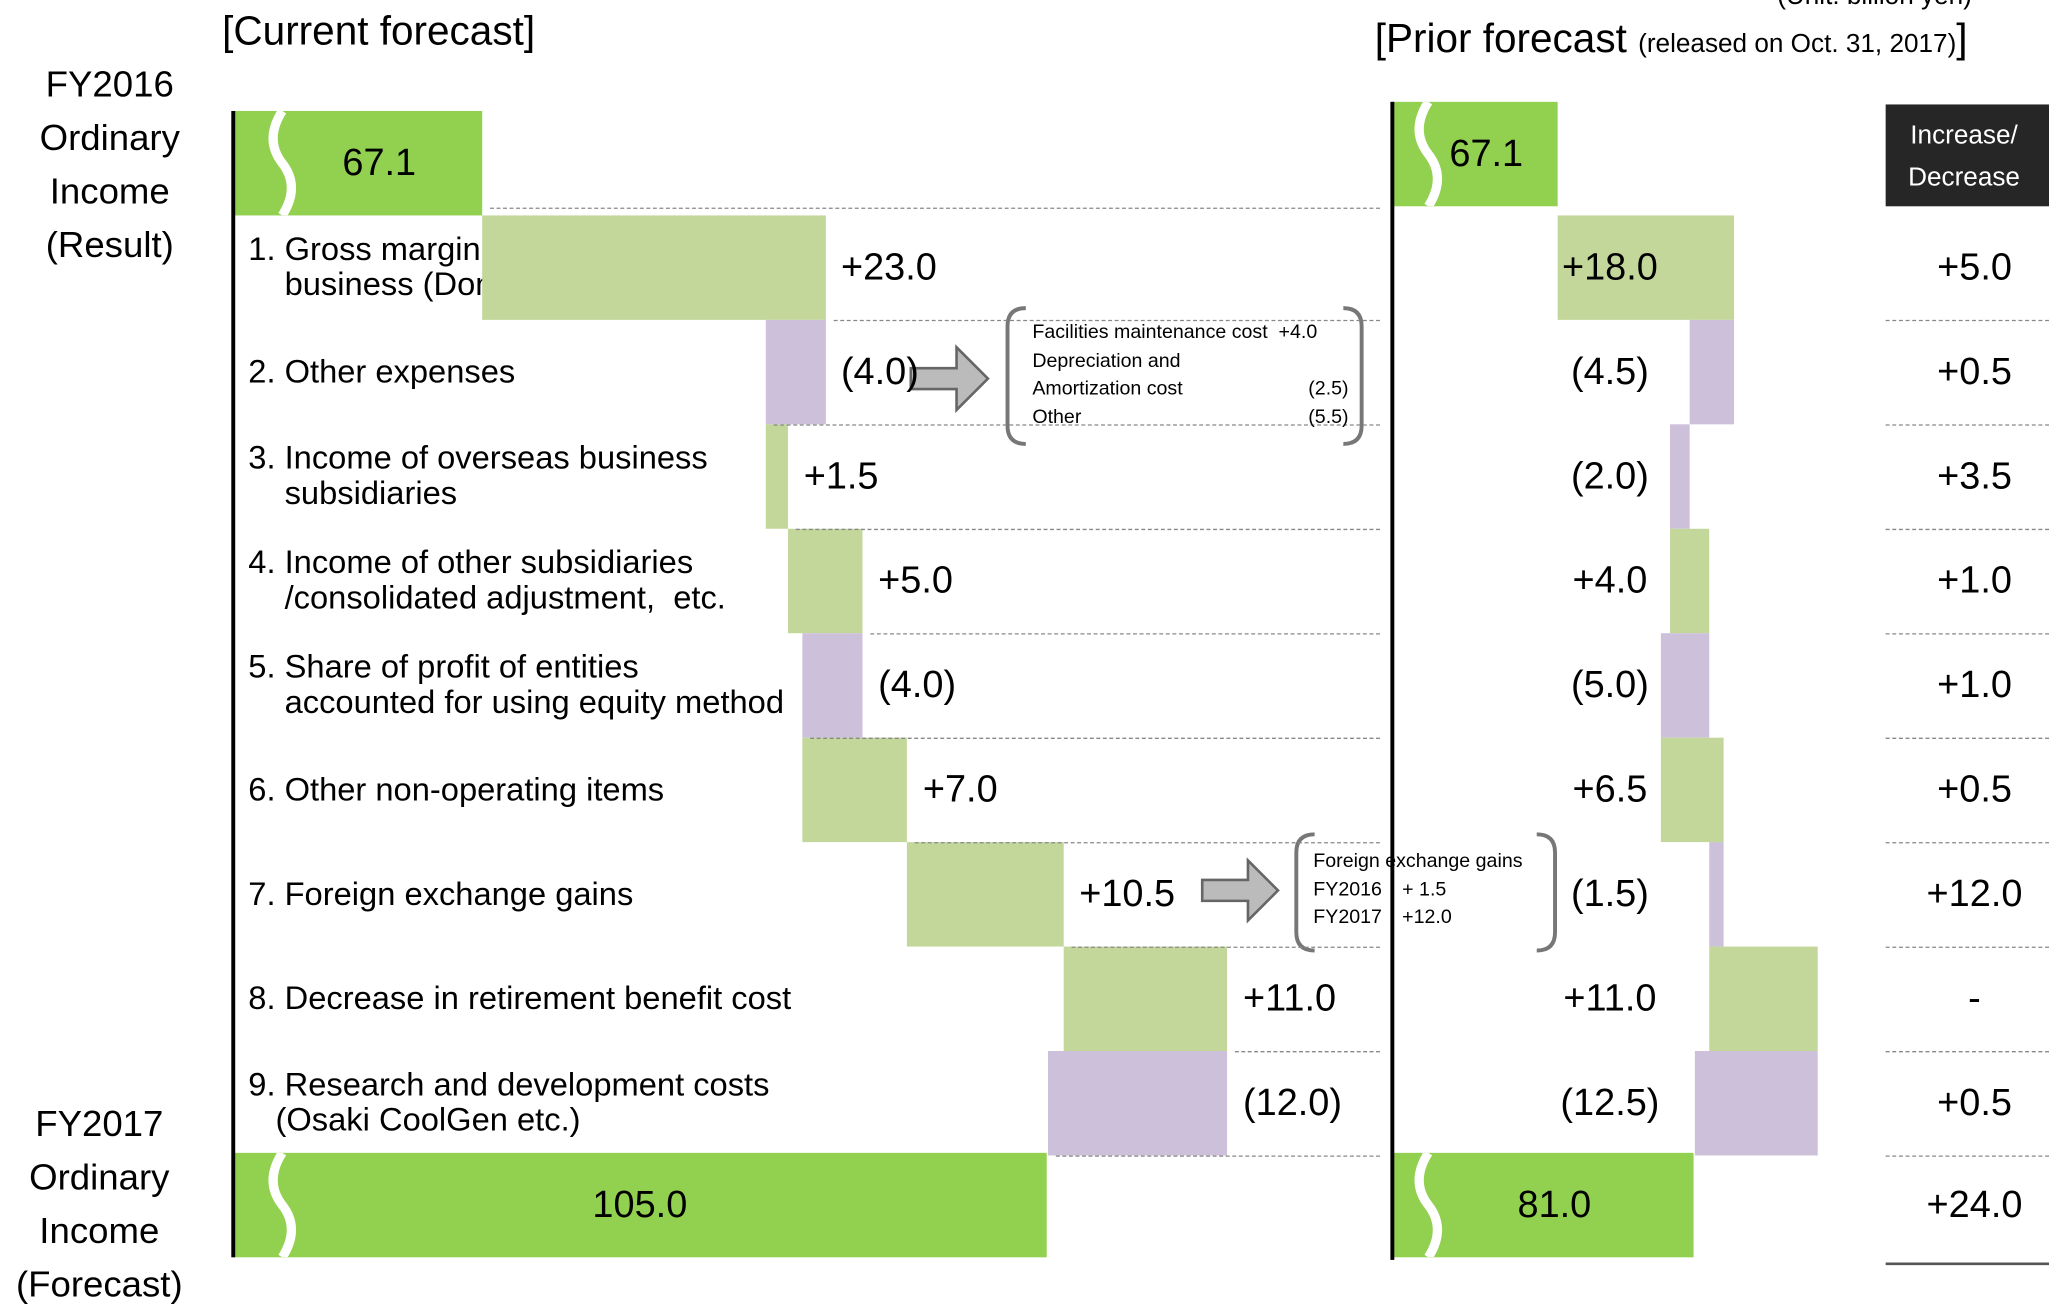 This screenshot has height=1311, width=2049. I want to click on callout-text: + 1.5, so click(1424, 889).